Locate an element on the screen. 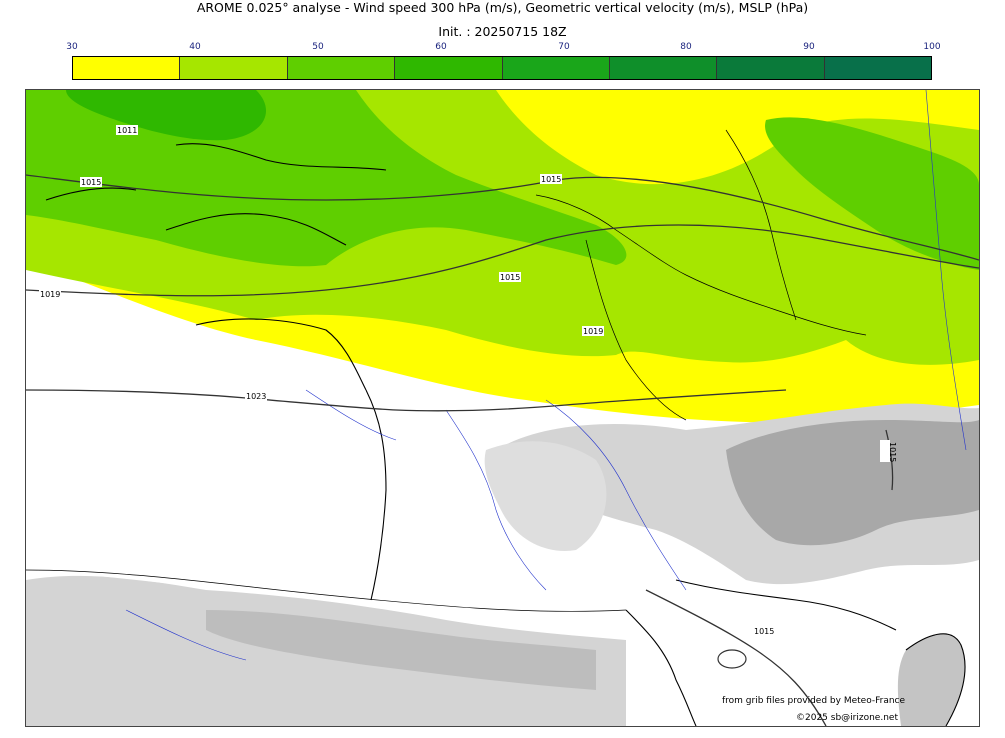  isobar-label: 1011 is located at coordinates (127, 130).